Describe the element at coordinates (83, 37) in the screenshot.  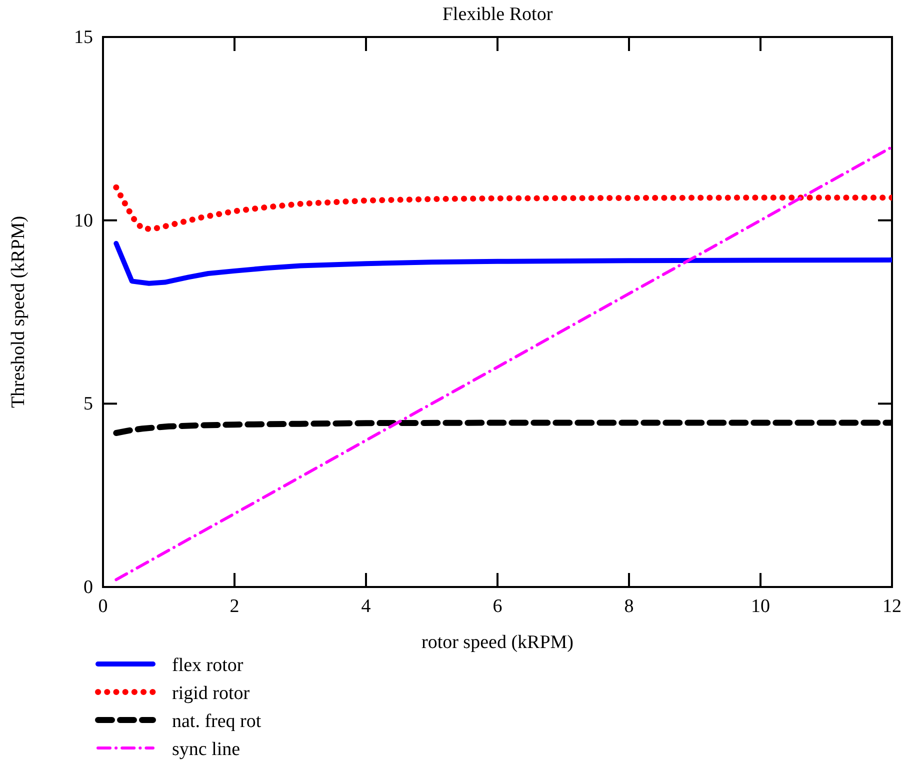
I see `y-tick-label: 15` at that location.